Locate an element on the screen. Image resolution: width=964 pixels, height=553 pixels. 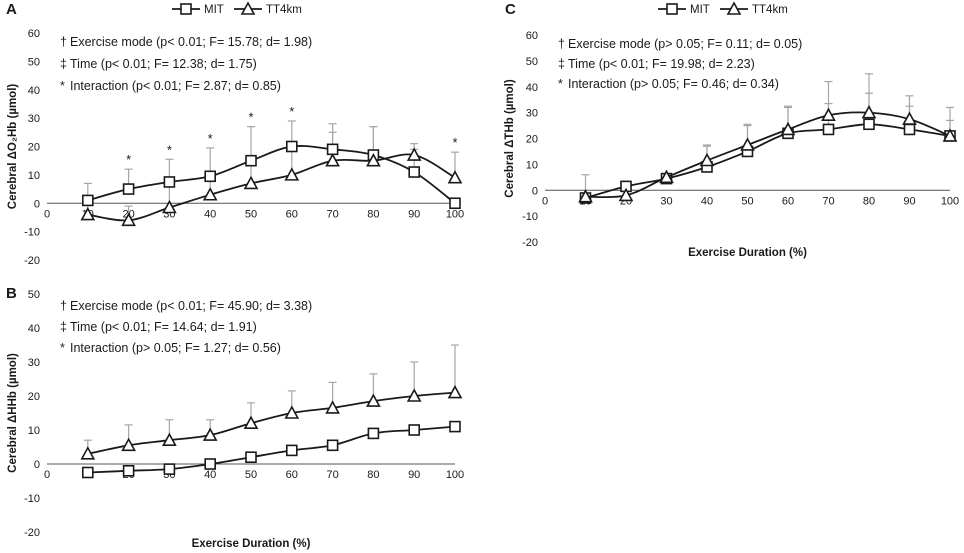
annotation-text: Interaction (p> 0.05; F= 1.27; d= 0.56) is located at coordinates (175, 348).